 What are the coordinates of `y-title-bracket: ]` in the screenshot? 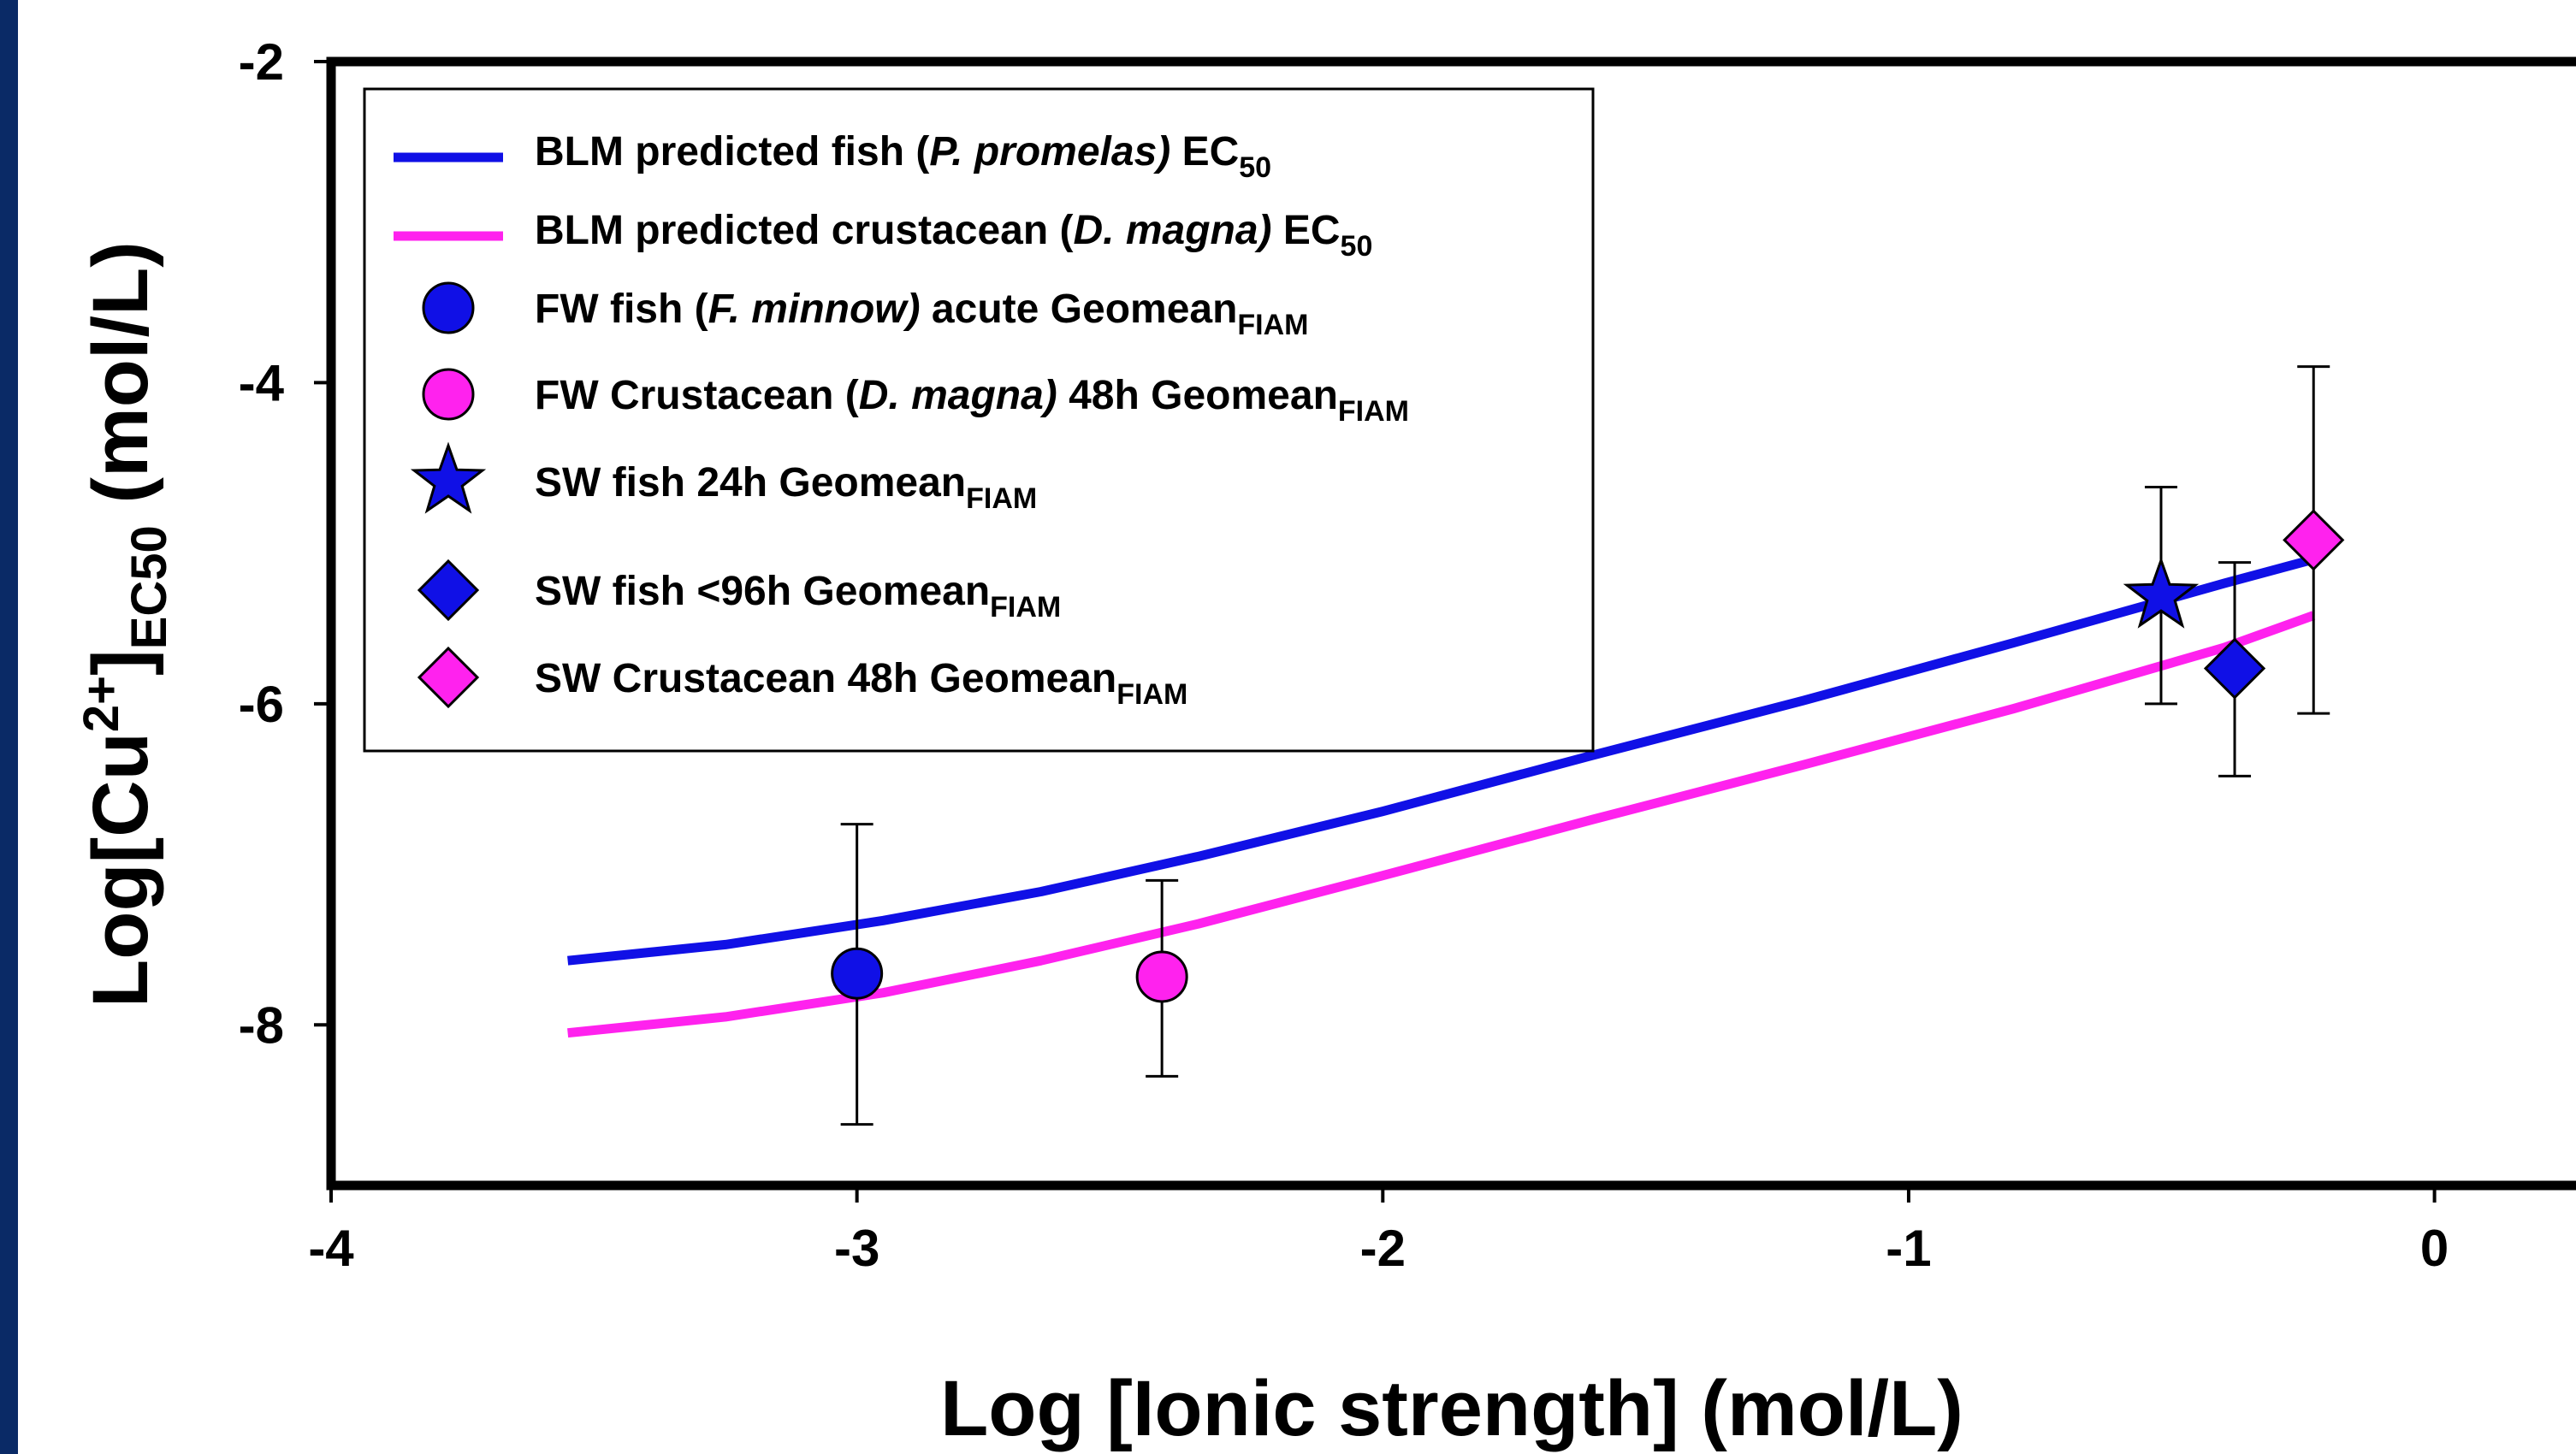 It's located at (120, 662).